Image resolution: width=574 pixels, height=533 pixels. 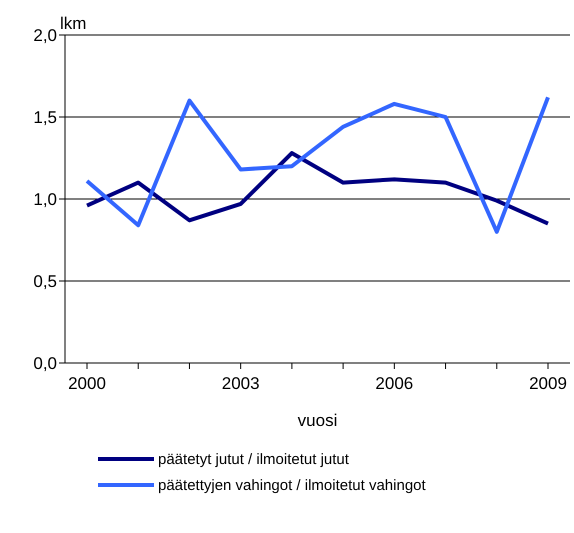 I want to click on y-tick-label: 1,5, so click(x=45, y=118).